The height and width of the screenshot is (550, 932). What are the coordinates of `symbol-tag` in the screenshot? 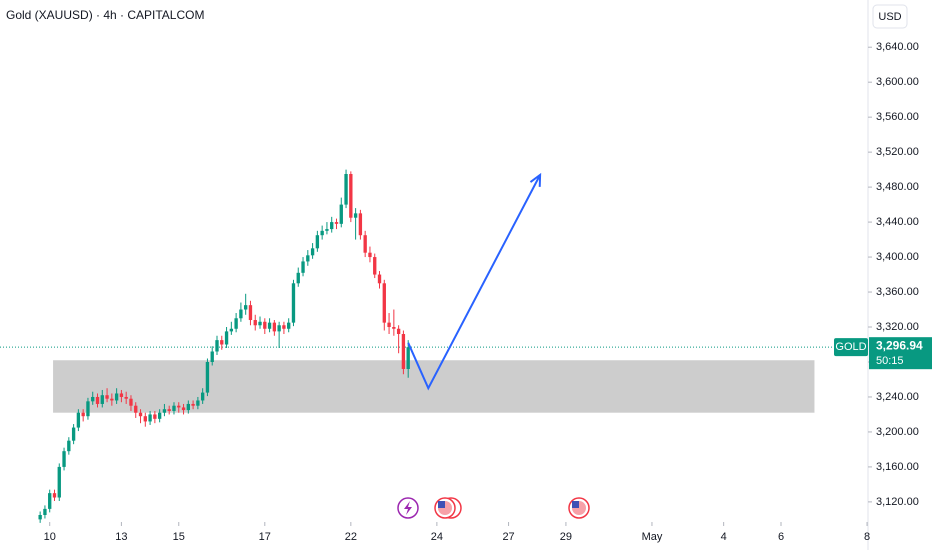 It's located at (851, 347).